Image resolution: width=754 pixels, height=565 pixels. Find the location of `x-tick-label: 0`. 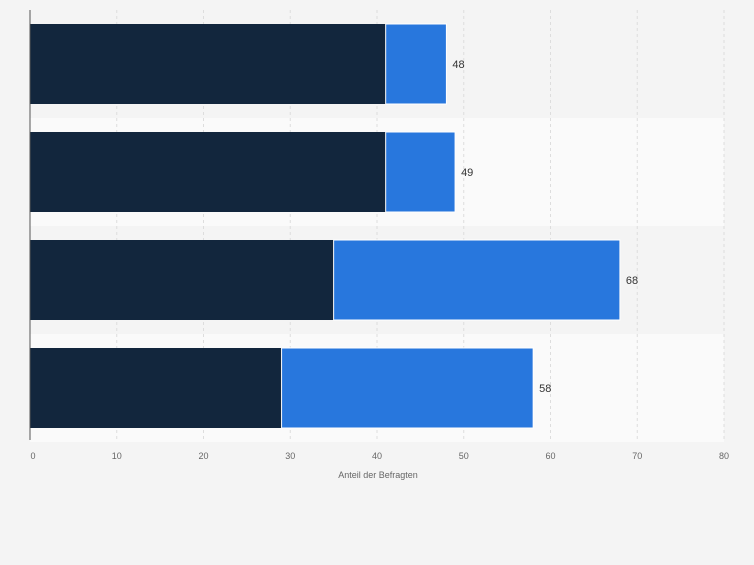

x-tick-label: 0 is located at coordinates (32, 456).